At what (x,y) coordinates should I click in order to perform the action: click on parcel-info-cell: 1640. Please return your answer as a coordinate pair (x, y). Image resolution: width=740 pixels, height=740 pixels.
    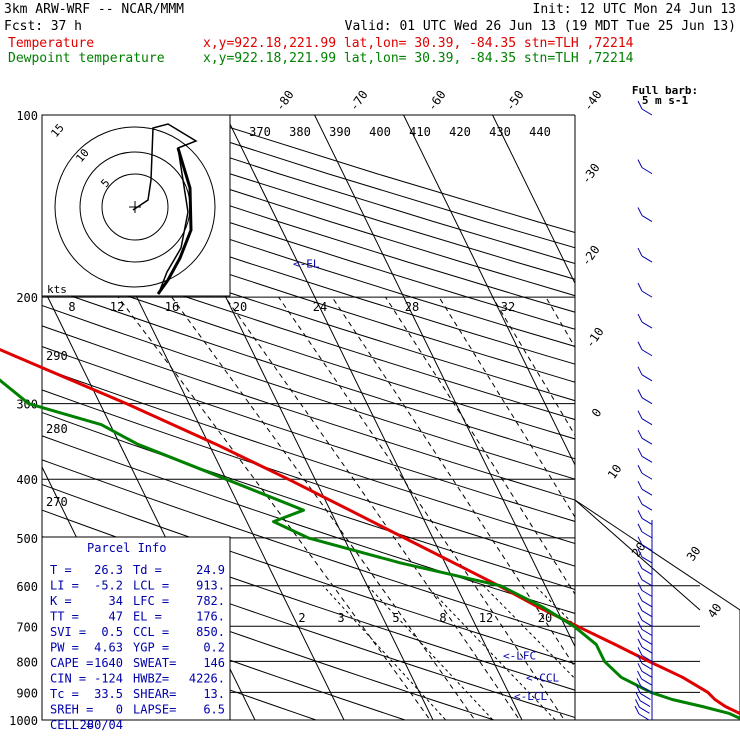
    Looking at the image, I should click on (108, 663).